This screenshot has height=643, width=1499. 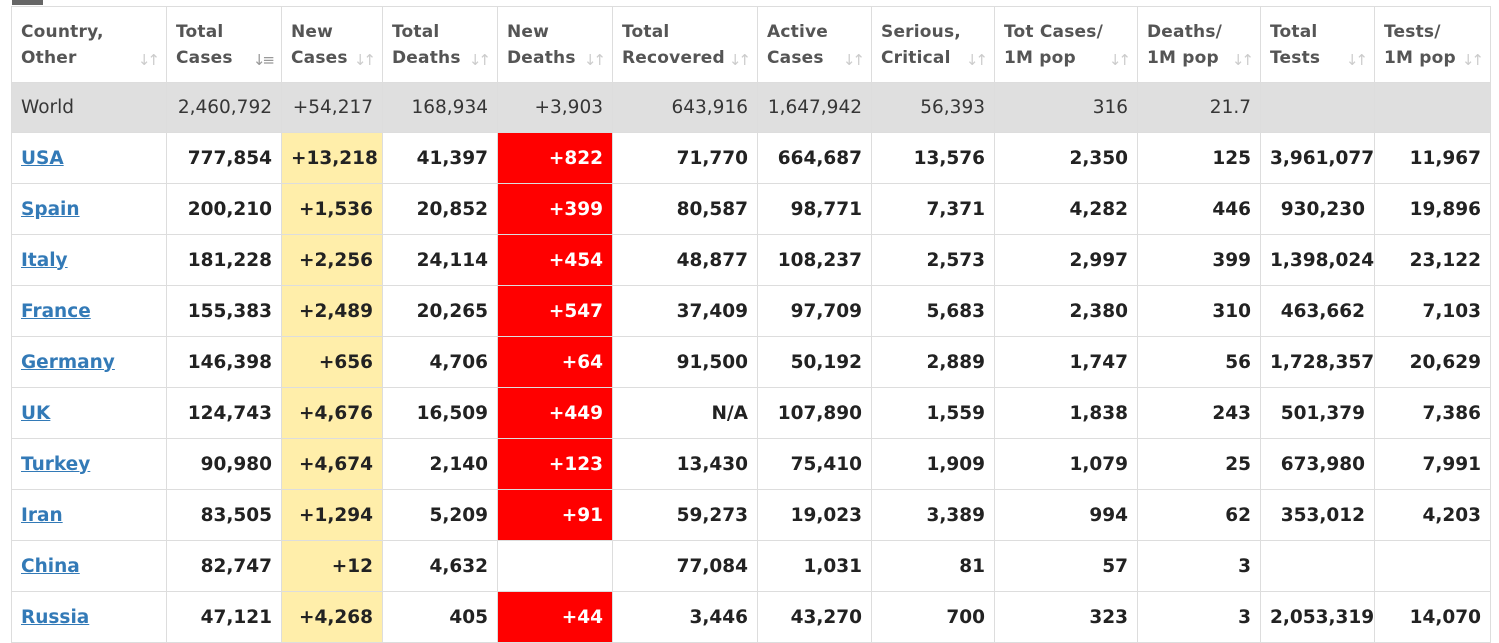 What do you see at coordinates (555, 107) in the screenshot?
I see `cell-new-deaths: +3,903` at bounding box center [555, 107].